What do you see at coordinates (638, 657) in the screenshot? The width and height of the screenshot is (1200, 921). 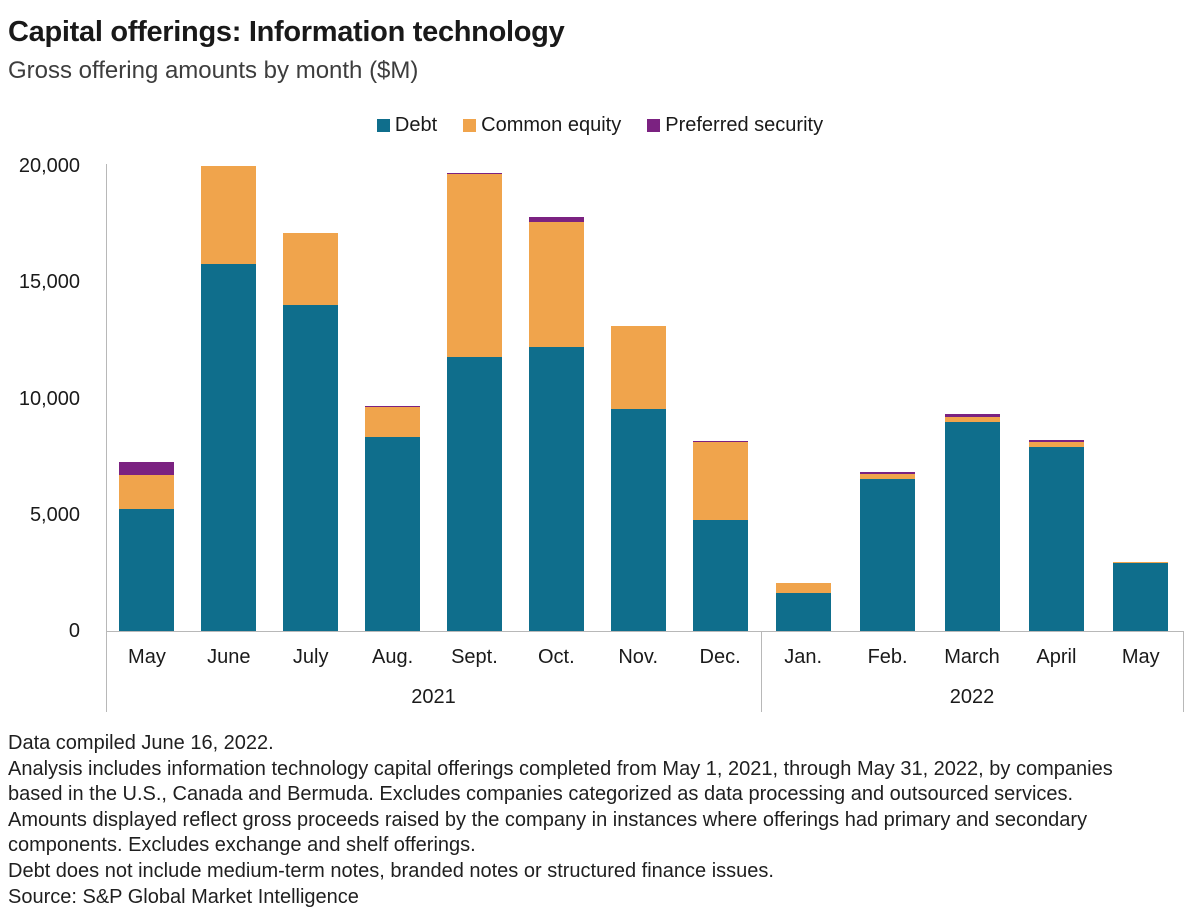 I see `month-label-2021-nov: Nov.` at bounding box center [638, 657].